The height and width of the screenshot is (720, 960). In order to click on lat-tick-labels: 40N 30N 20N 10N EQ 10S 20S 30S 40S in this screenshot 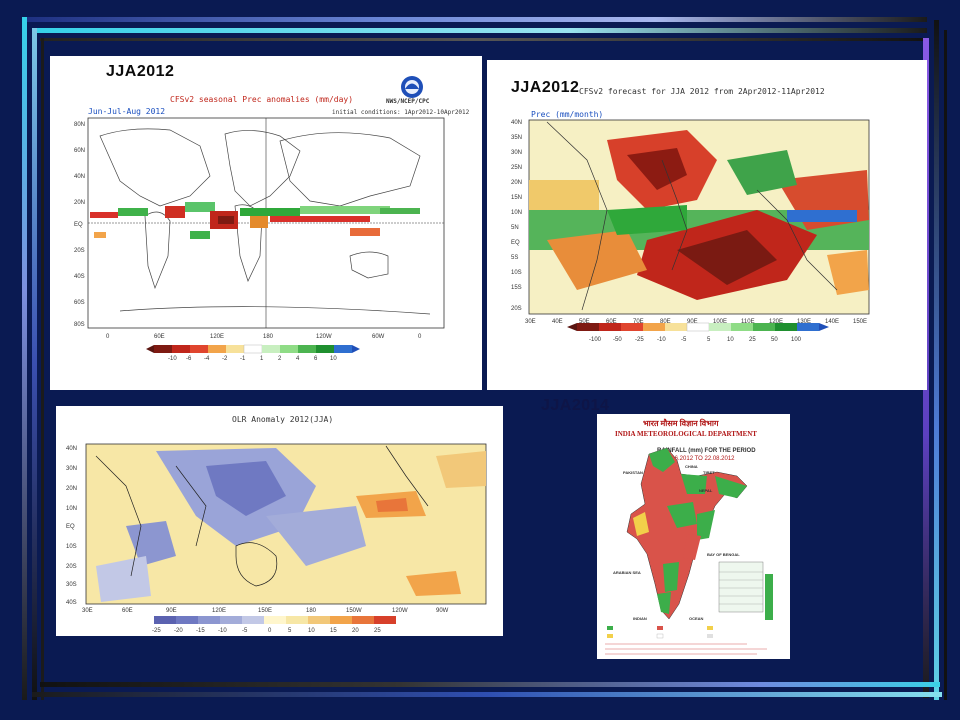, I will do `click(71, 526)`.